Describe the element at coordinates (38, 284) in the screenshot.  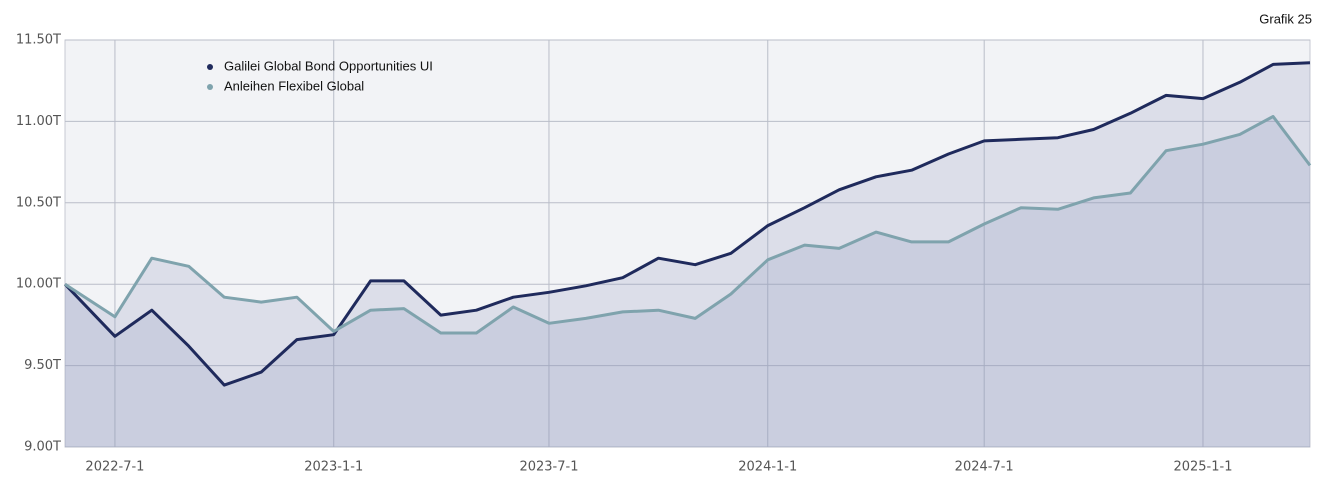
I see `y-tick-label: 10.00T` at that location.